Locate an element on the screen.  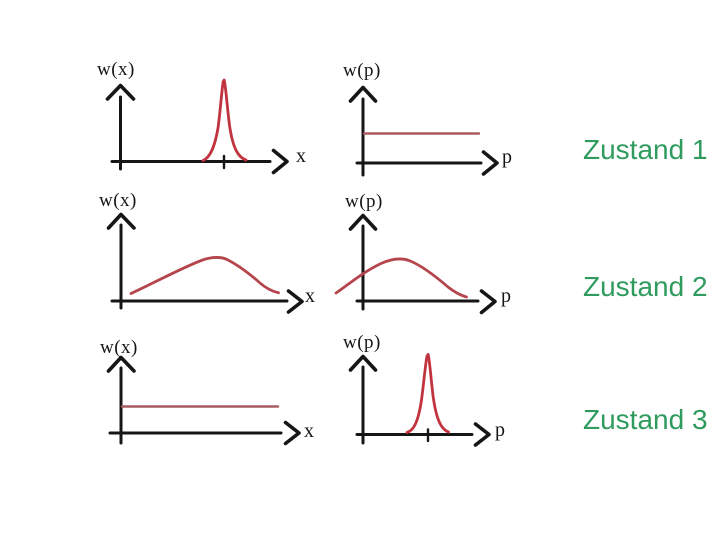
graph-row2-right is located at coordinates (415, 264).